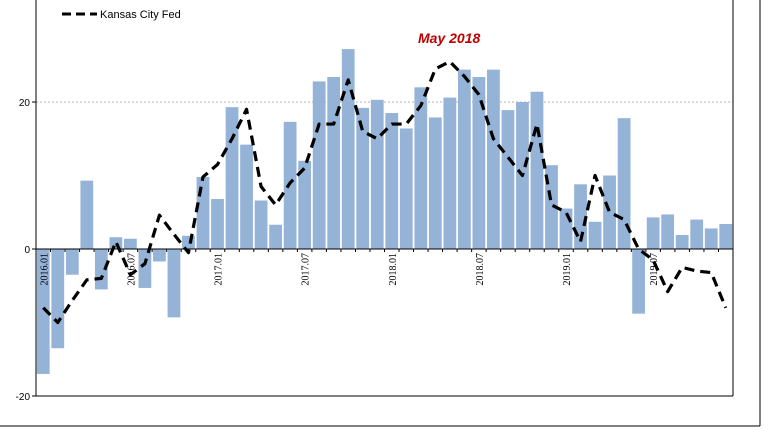  Describe the element at coordinates (27, 250) in the screenshot. I see `y-tick-label: 0` at that location.